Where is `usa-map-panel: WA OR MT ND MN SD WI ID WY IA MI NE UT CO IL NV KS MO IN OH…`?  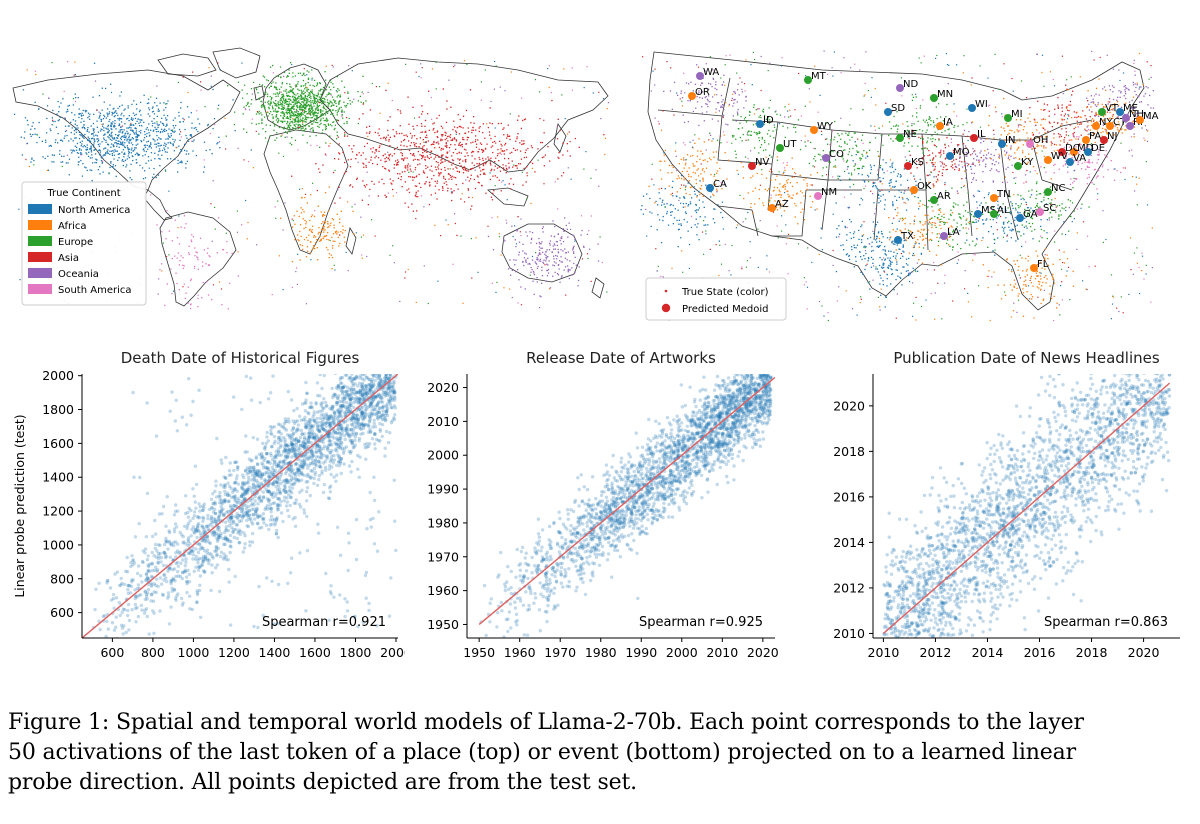
usa-map-panel: WA OR MT ND MN SD WI ID WY IA MI NE UT CO IL NV KS MO IN OH… is located at coordinates (899, 186).